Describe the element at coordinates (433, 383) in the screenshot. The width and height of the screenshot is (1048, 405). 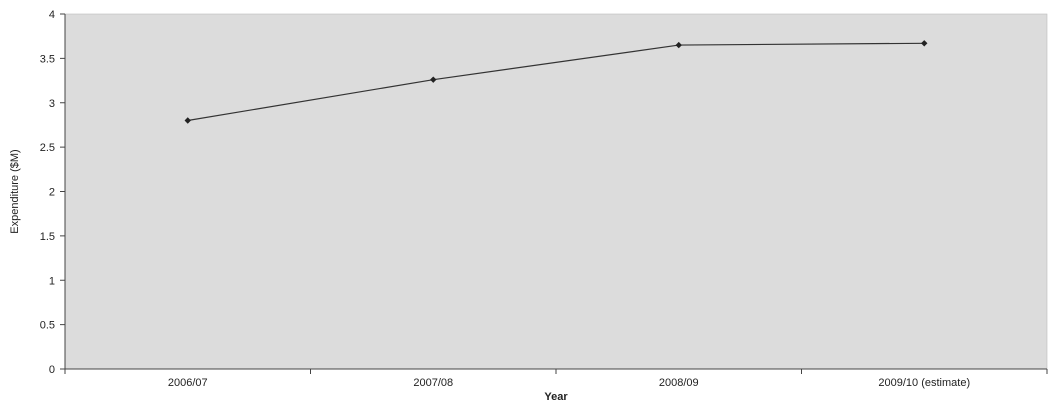
I see `x-tick-label: 2007/08` at that location.